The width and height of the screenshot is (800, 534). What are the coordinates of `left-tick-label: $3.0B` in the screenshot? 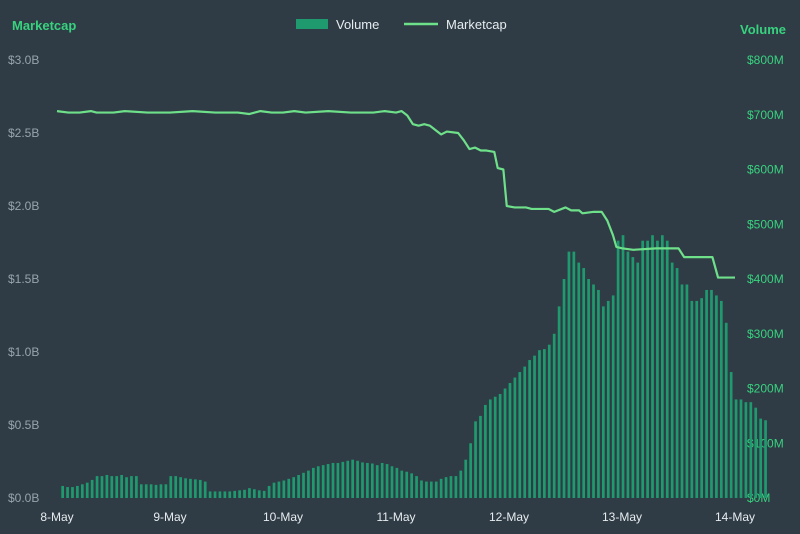 It's located at (23, 60).